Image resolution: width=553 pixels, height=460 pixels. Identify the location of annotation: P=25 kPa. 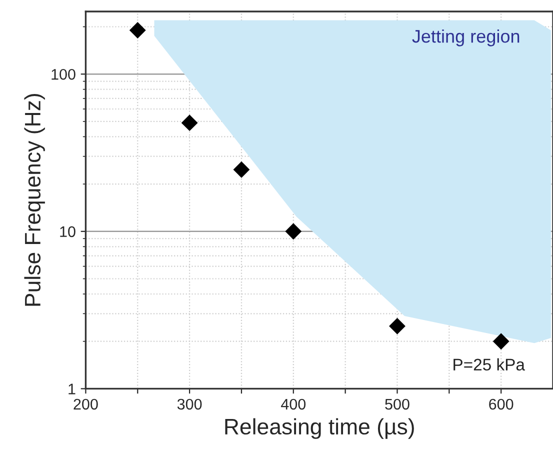
(489, 364).